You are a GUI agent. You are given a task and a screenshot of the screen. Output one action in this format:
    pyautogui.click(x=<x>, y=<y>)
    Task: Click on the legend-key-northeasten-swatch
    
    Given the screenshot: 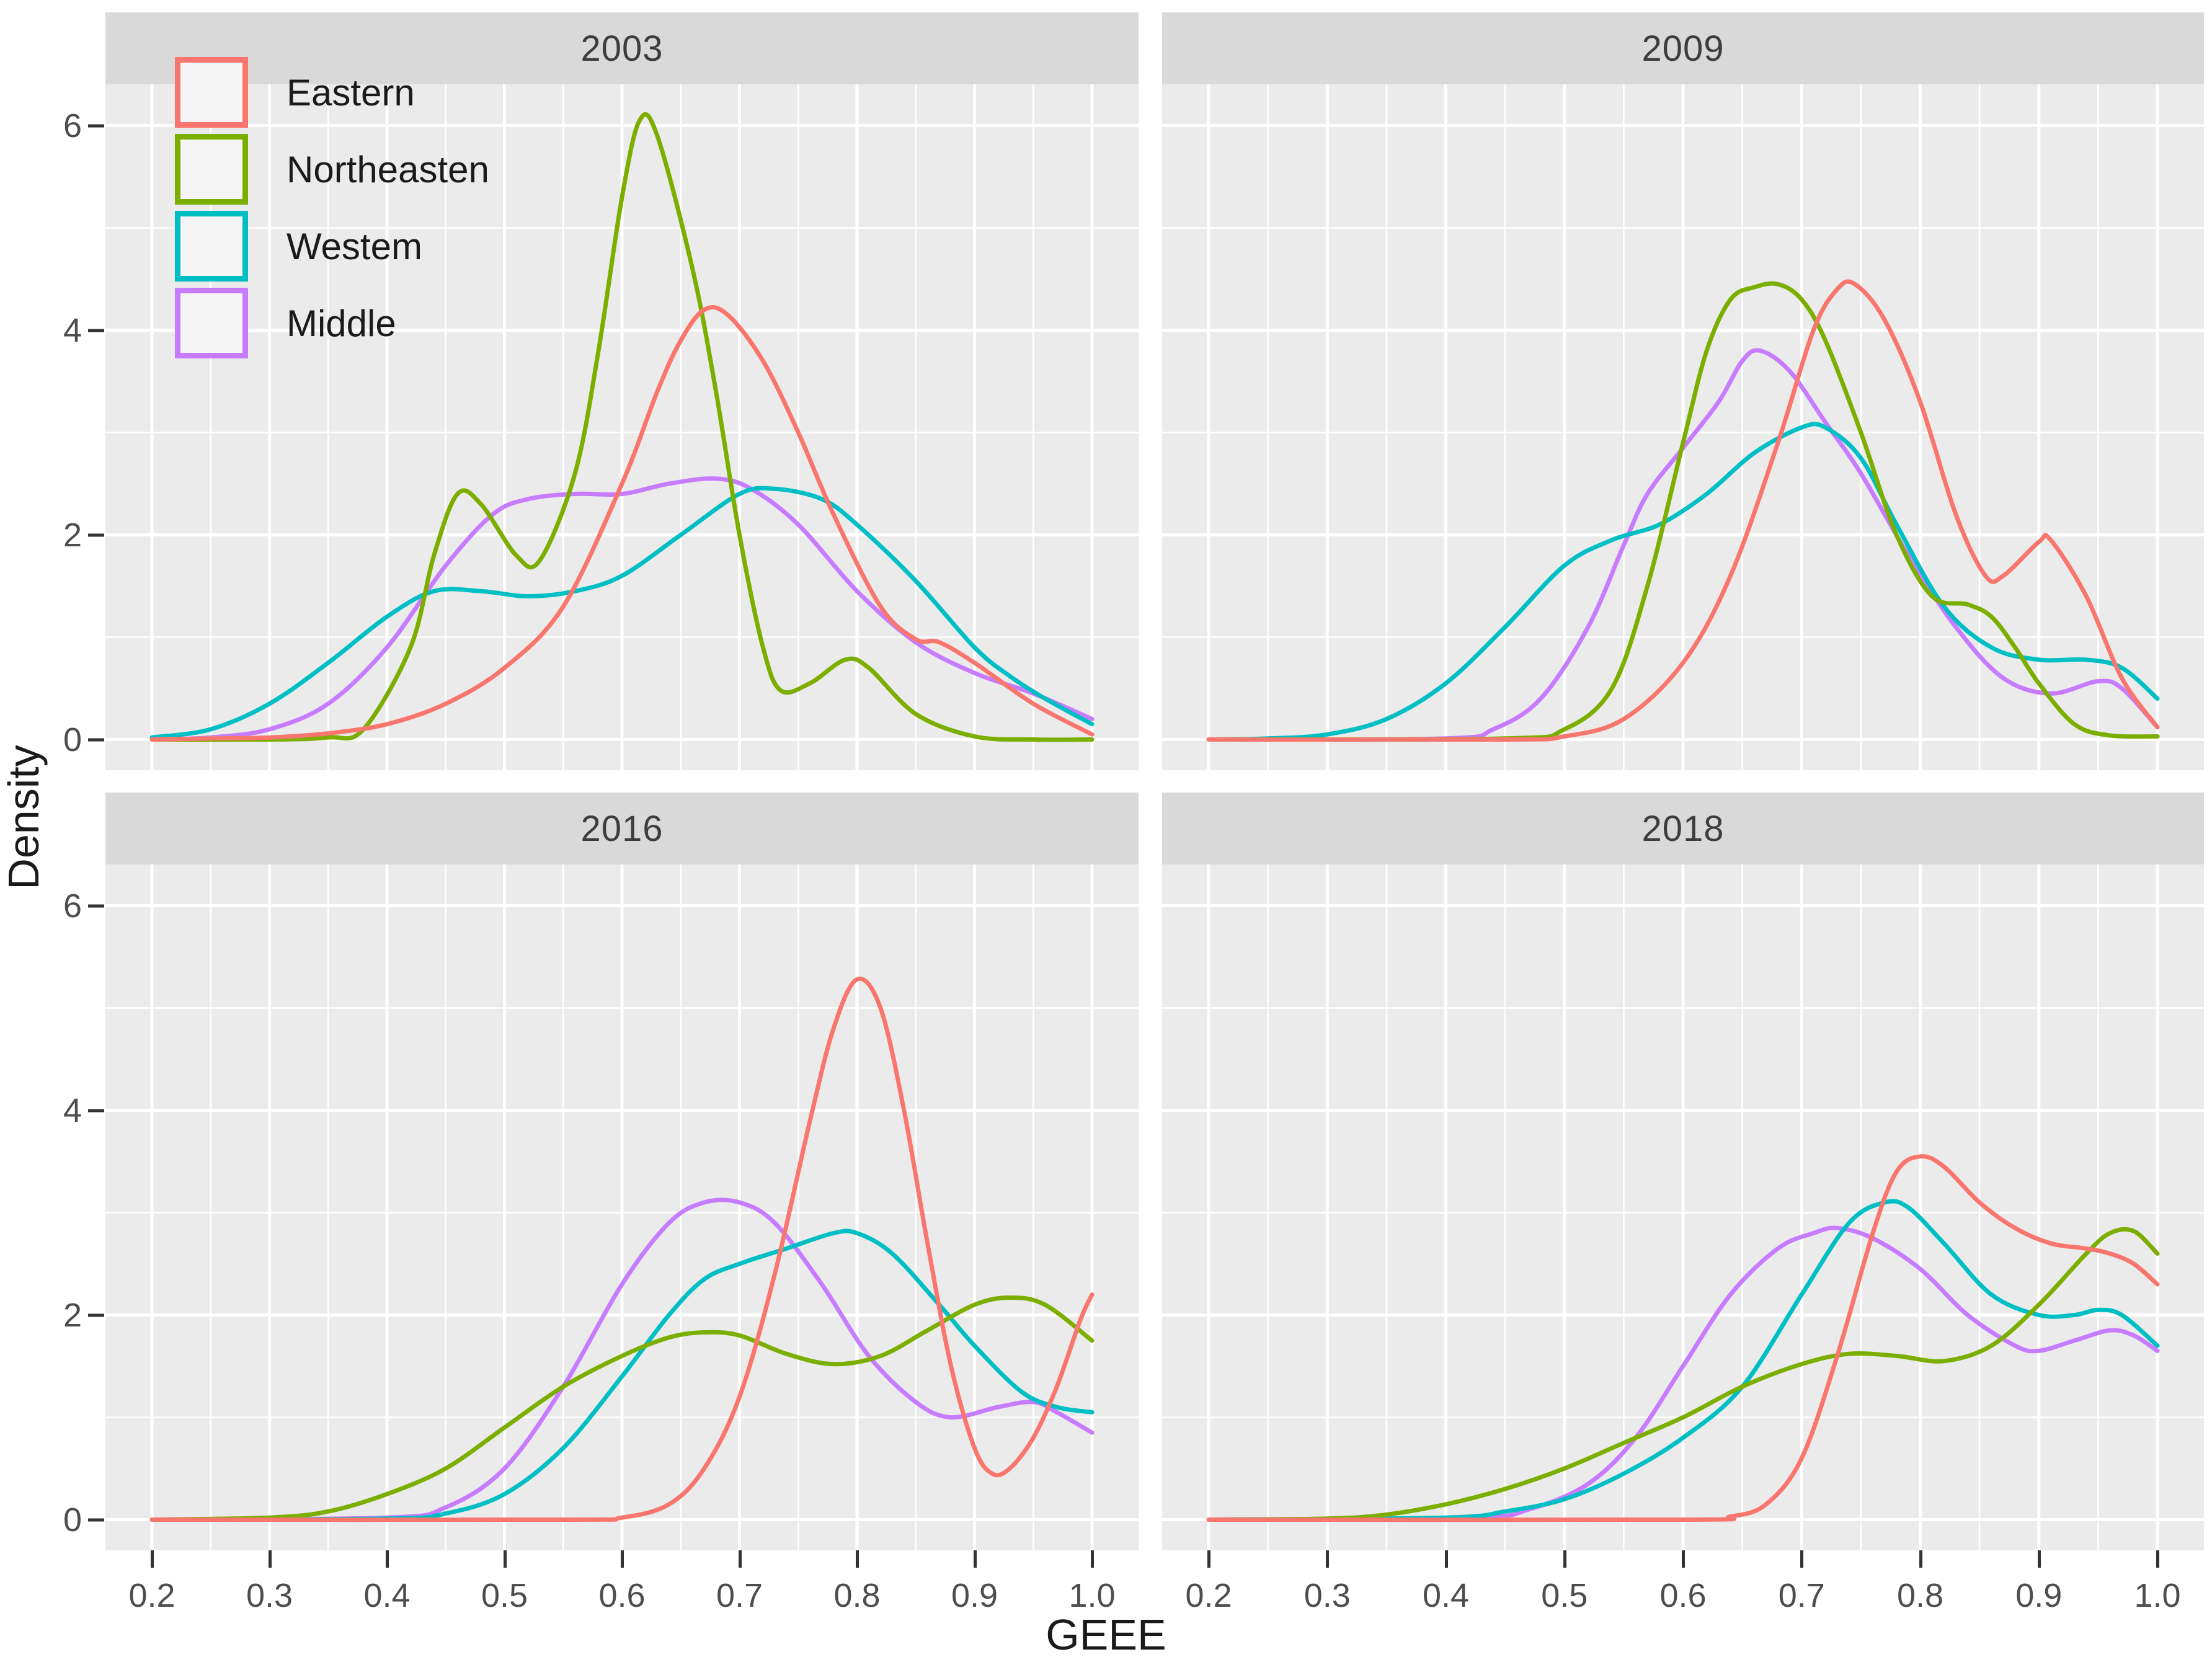 What is the action you would take?
    pyautogui.click(x=211, y=170)
    